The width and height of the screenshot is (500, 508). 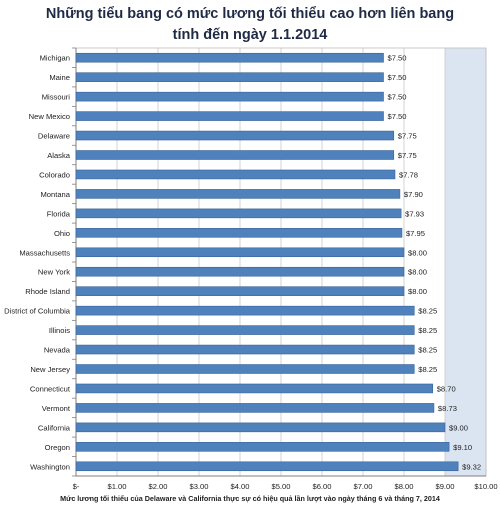 I want to click on x-tick-label: $5.00, so click(x=280, y=486).